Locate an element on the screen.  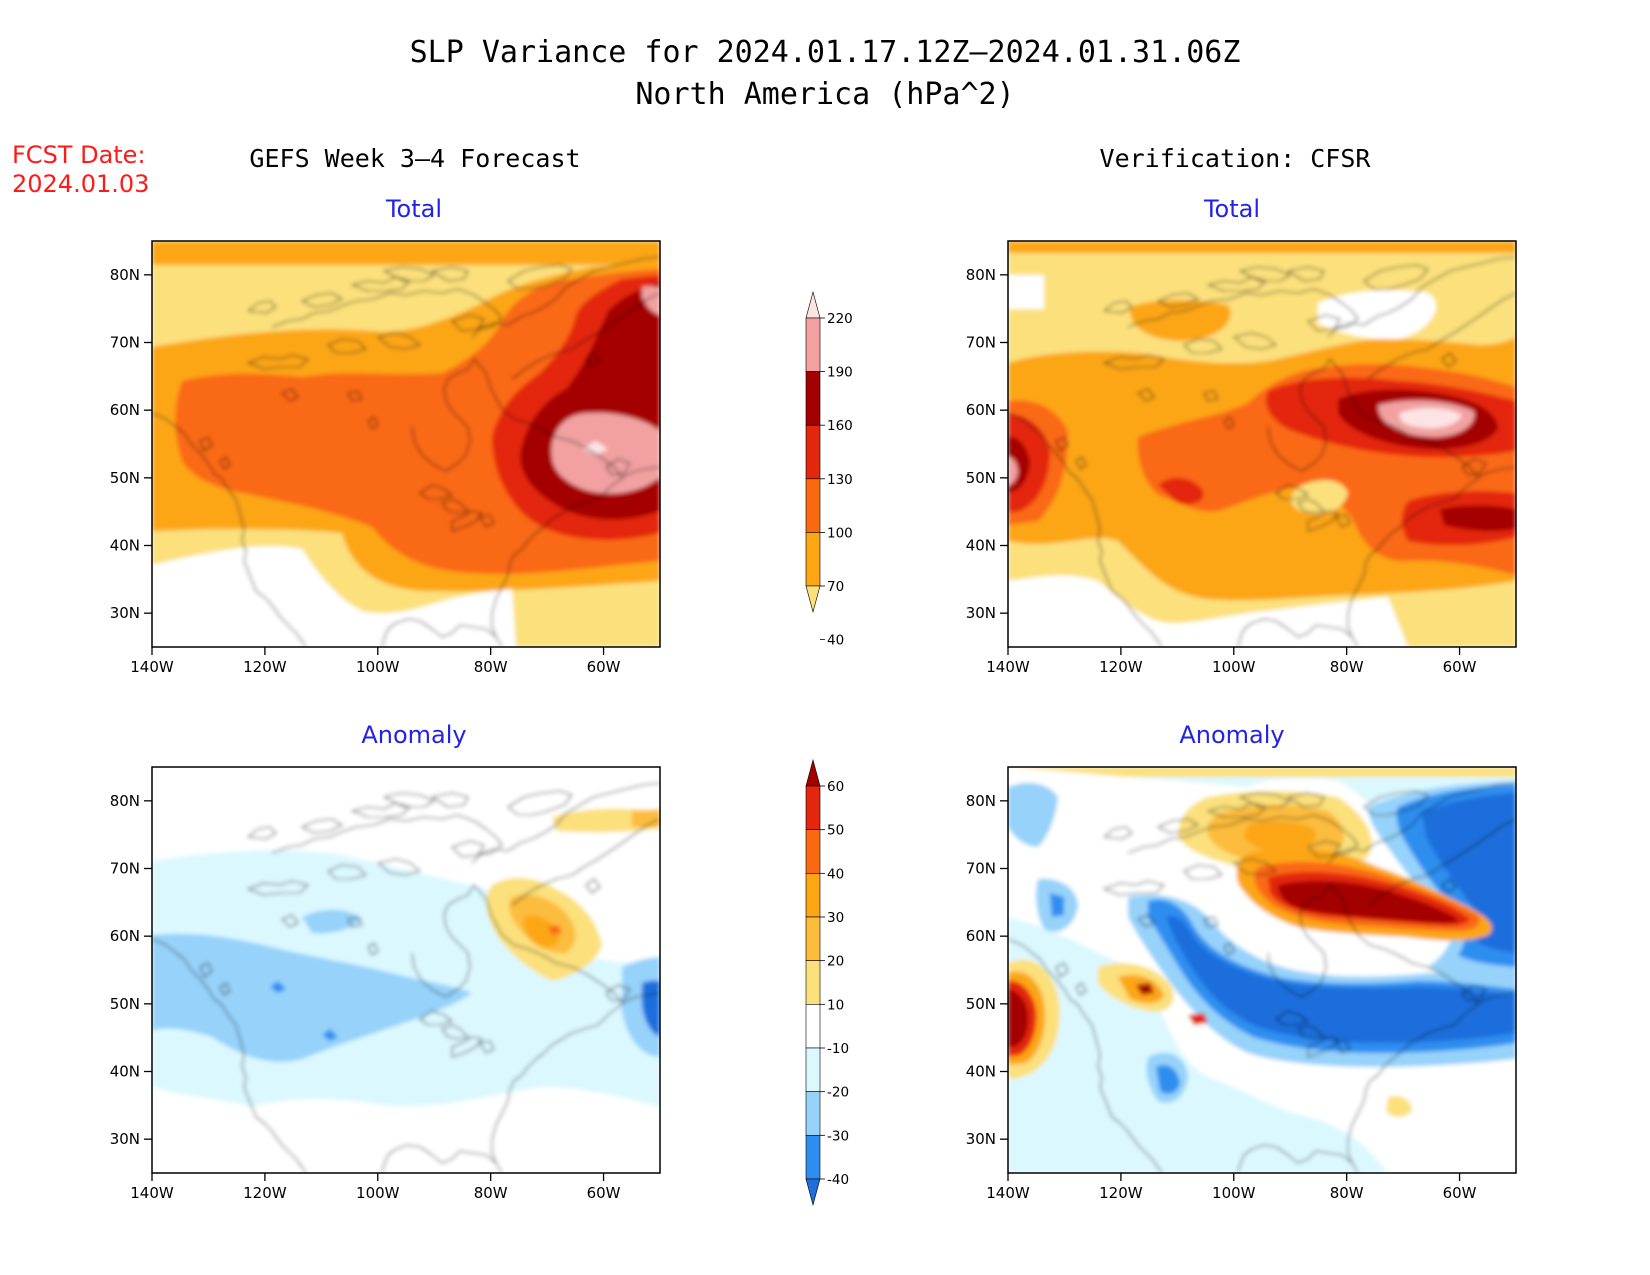
forecast-anomaly-contours is located at coordinates (406, 970).